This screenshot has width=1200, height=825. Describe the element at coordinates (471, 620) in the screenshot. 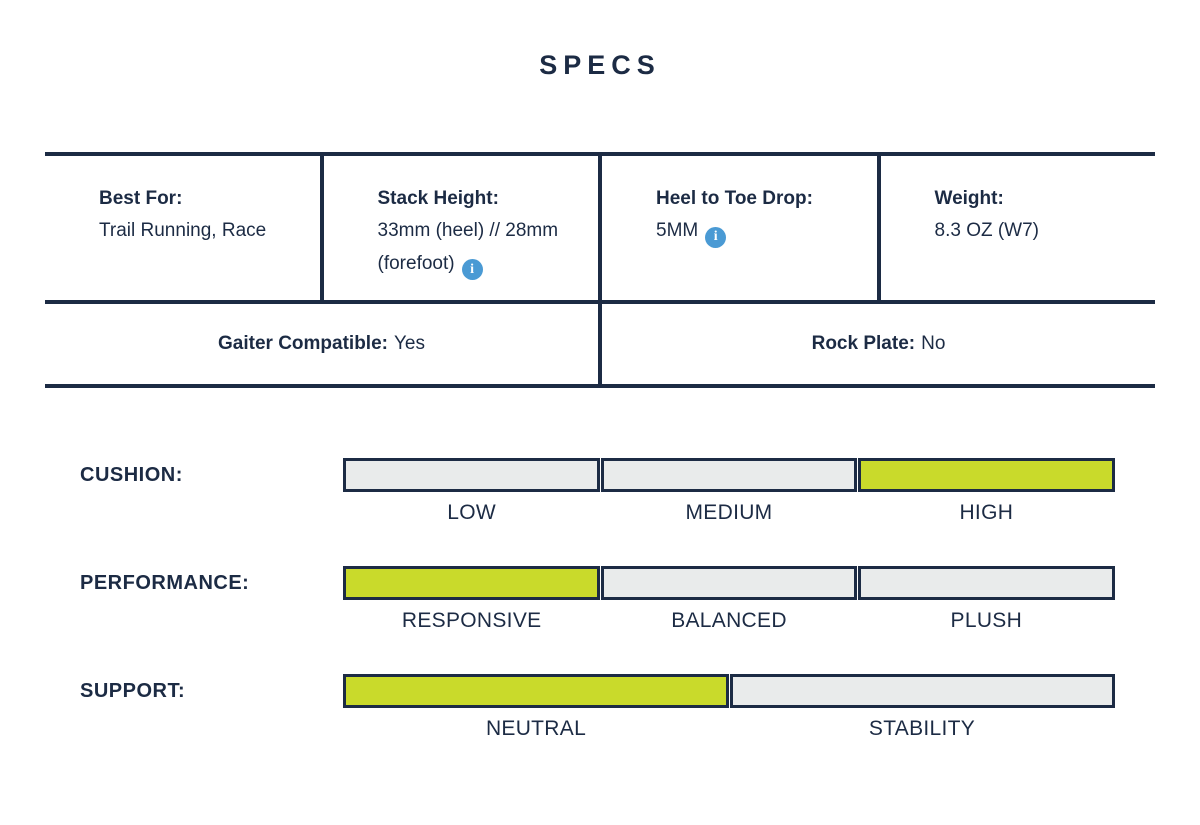

I see `slider-option-label-responsive: RESPONSIVE` at that location.